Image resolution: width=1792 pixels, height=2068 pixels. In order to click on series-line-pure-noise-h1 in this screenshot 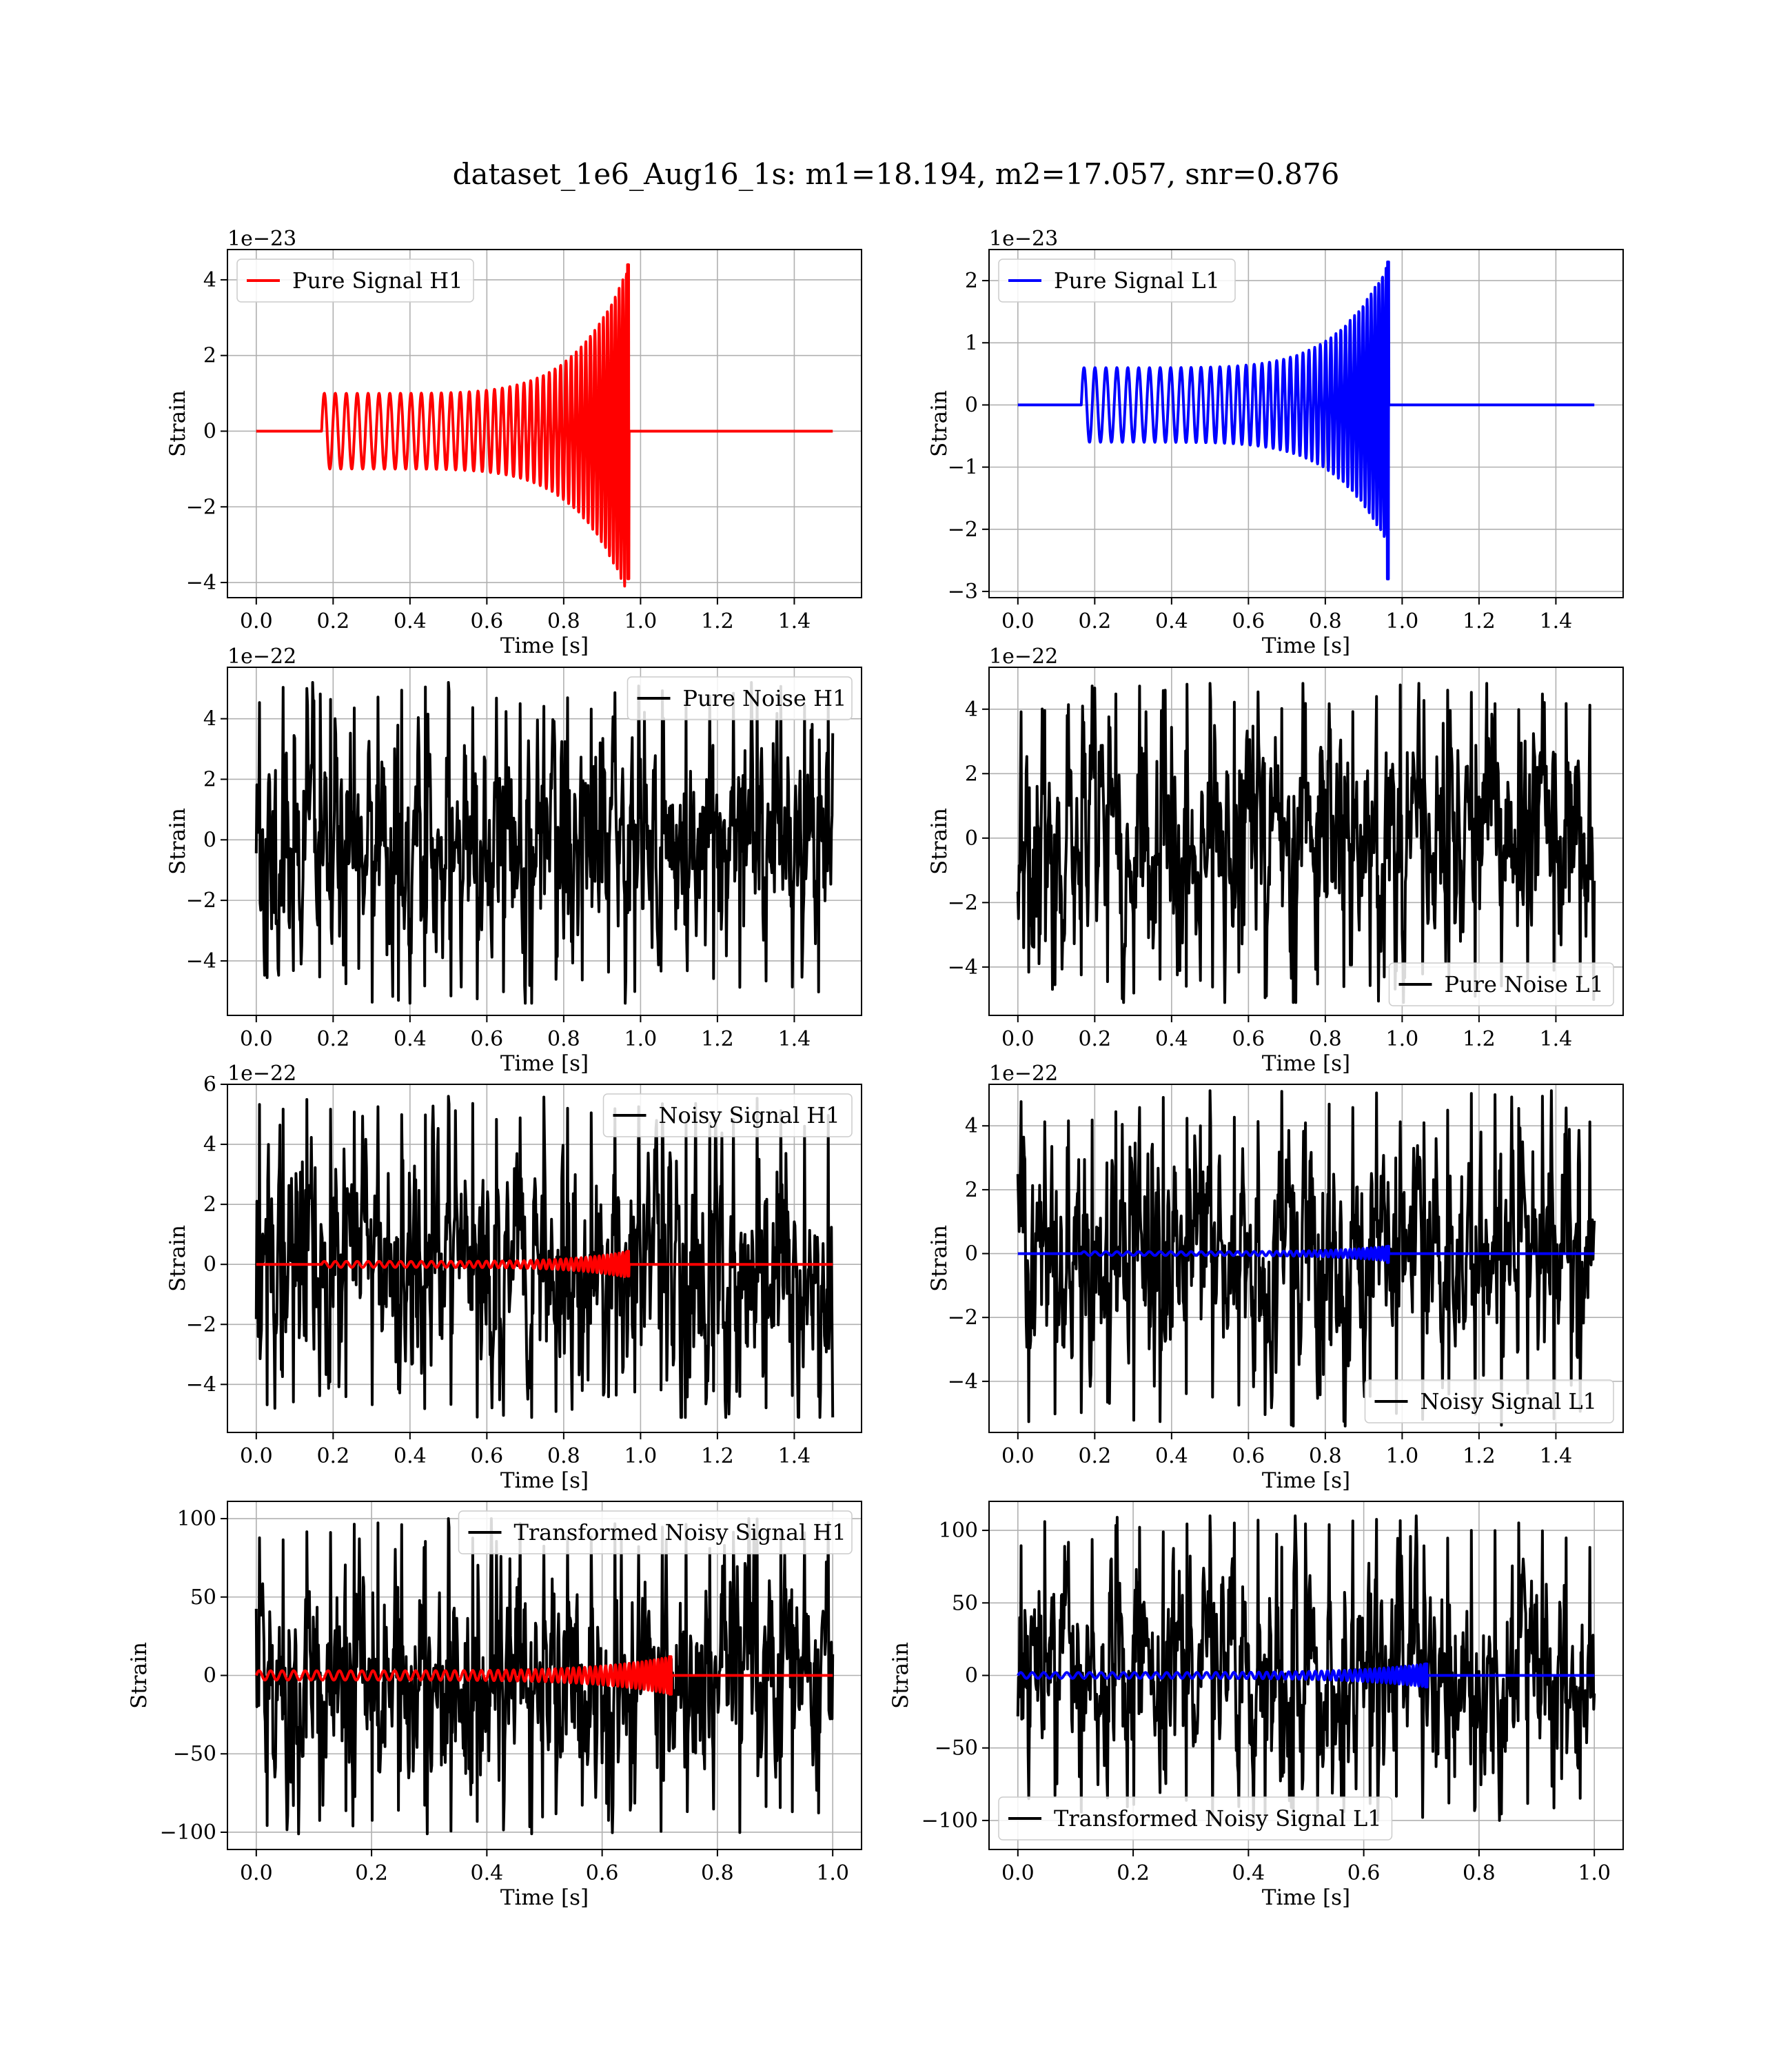, I will do `click(544, 843)`.